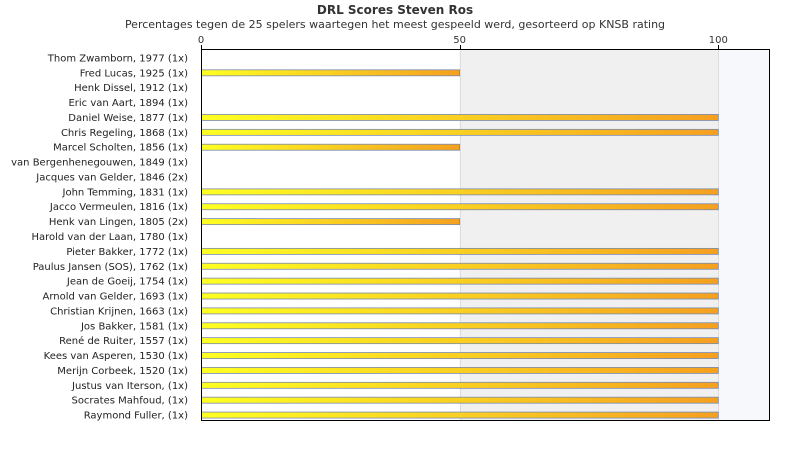 This screenshot has height=450, width=790. What do you see at coordinates (744, 235) in the screenshot?
I see `plot-band` at bounding box center [744, 235].